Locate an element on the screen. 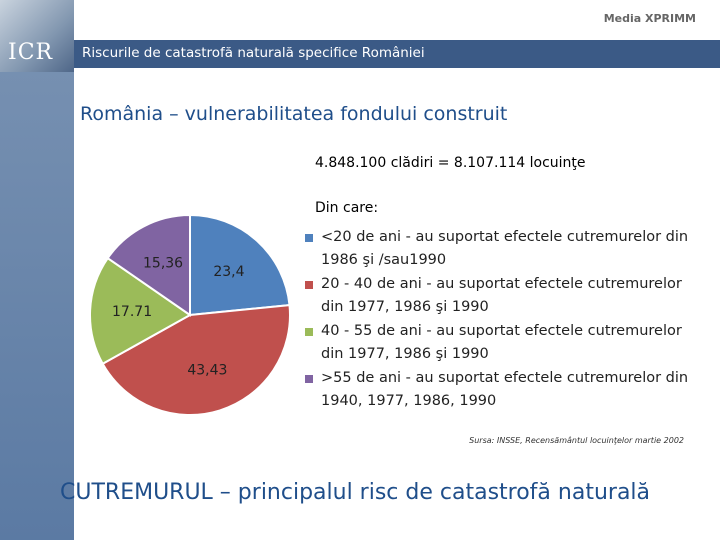  data-label: 17.71 is located at coordinates (132, 312).